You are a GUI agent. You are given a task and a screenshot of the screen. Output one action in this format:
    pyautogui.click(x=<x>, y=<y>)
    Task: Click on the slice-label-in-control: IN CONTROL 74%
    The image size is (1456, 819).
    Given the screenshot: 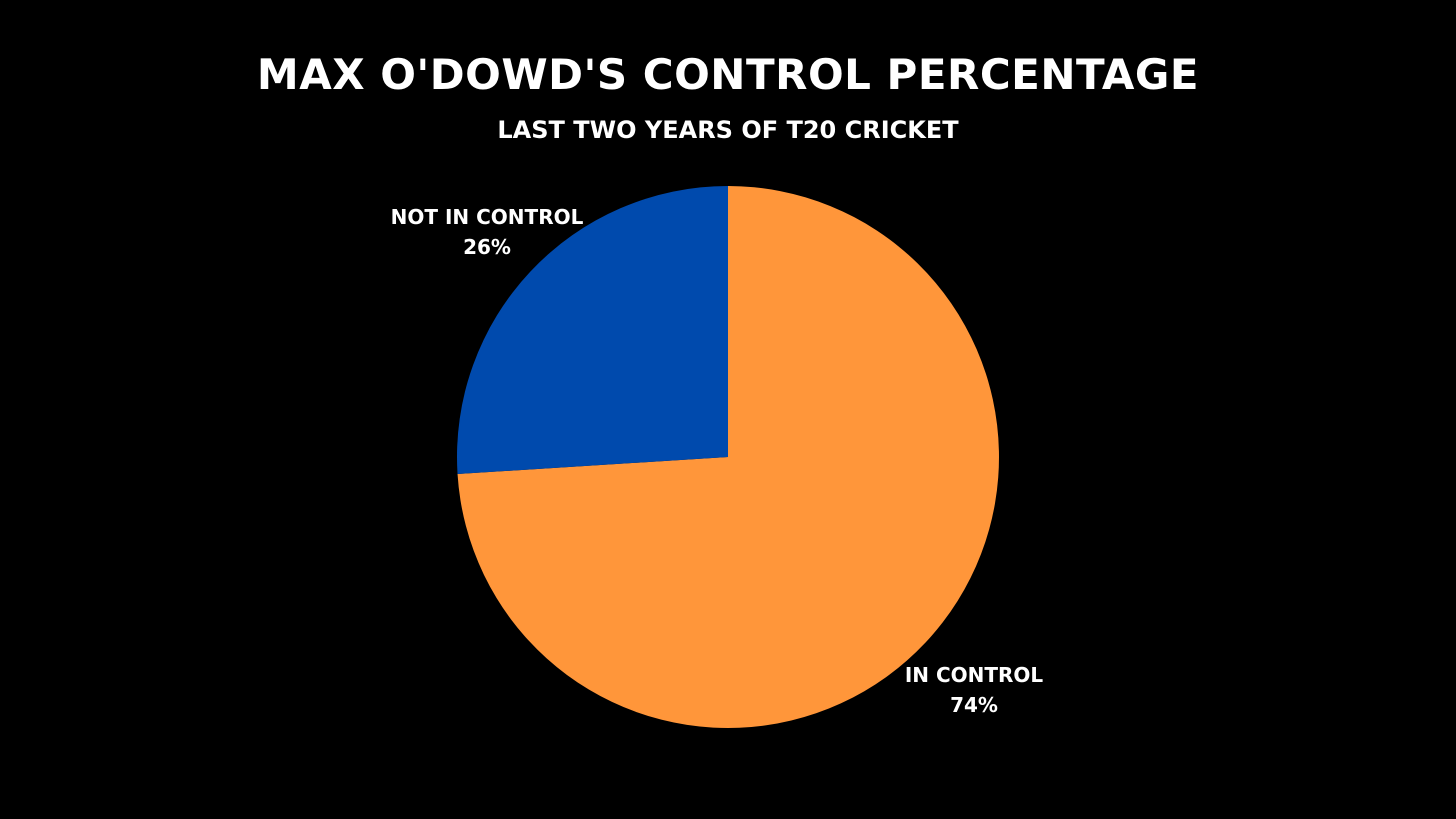 What is the action you would take?
    pyautogui.click(x=974, y=690)
    